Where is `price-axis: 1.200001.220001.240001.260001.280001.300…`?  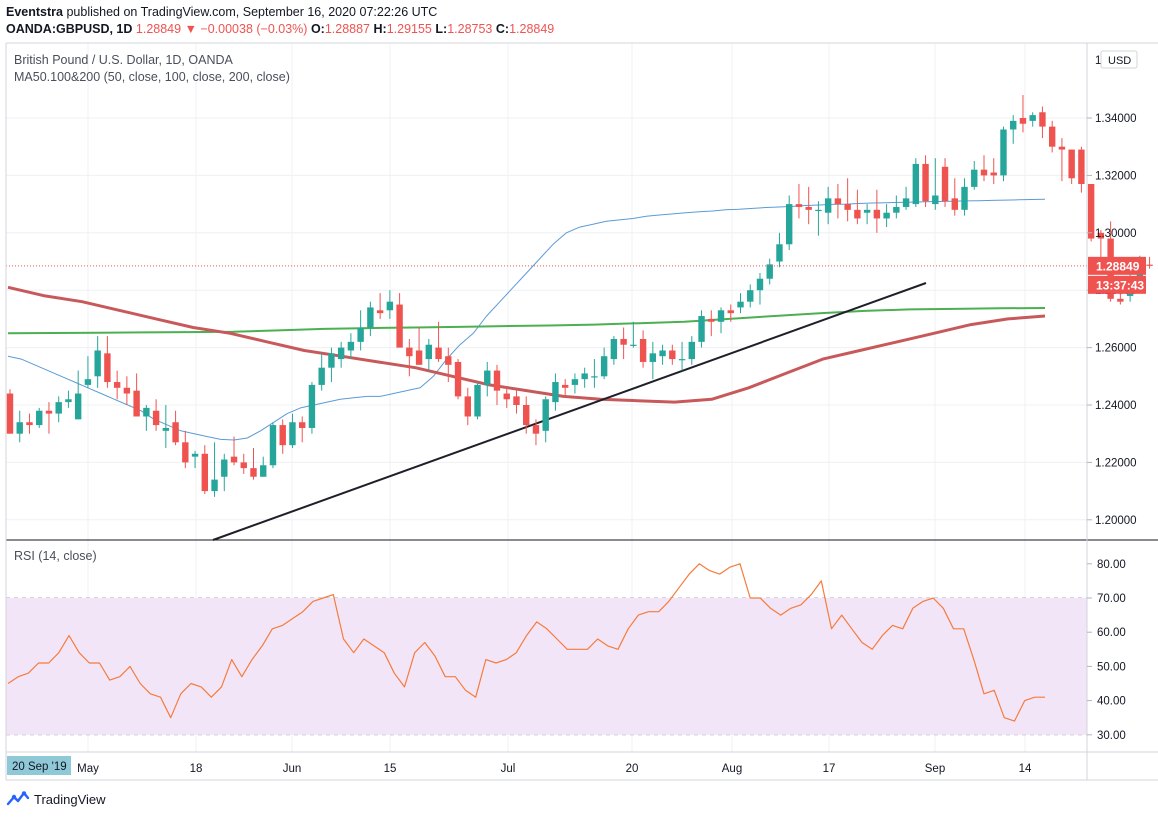
price-axis: 1.200001.220001.240001.260001.280001.300… is located at coordinates (1112, 291).